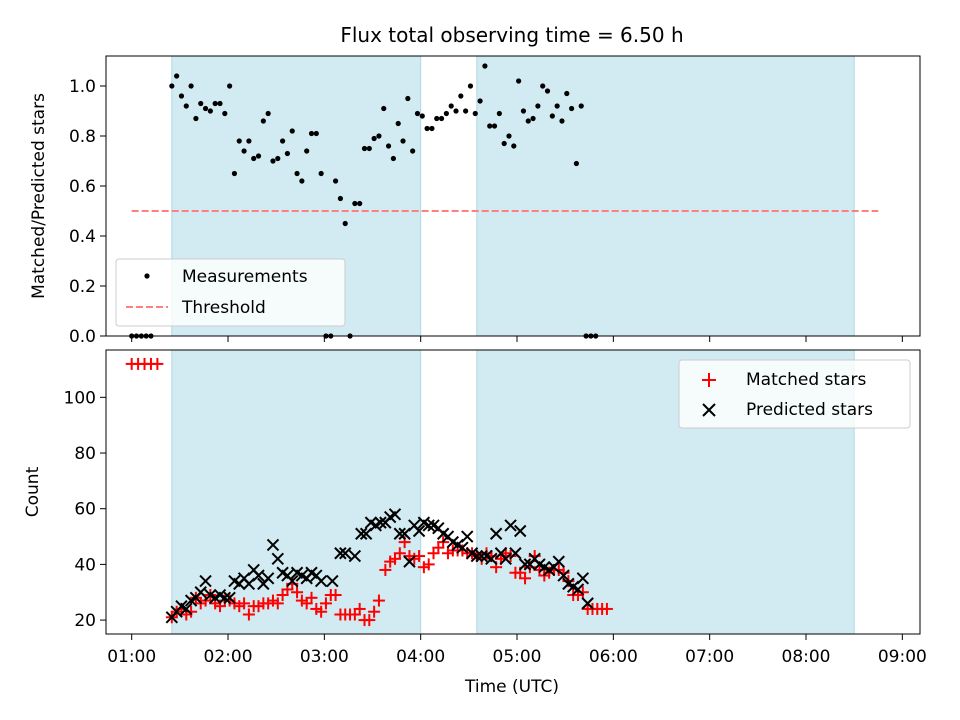  I want to click on top-y-tick-label: 0.6, so click(82, 187).